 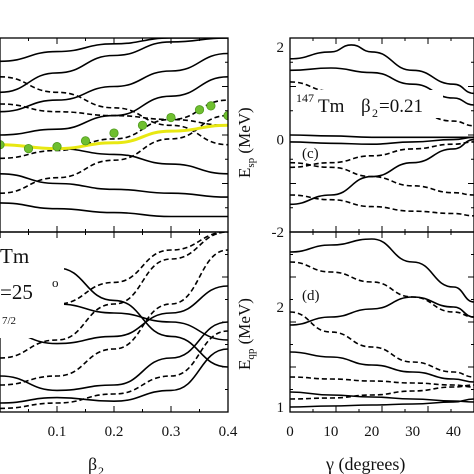 What do you see at coordinates (228, 432) in the screenshot?
I see `x-tick-label-left-bottom-3: 0.4` at bounding box center [228, 432].